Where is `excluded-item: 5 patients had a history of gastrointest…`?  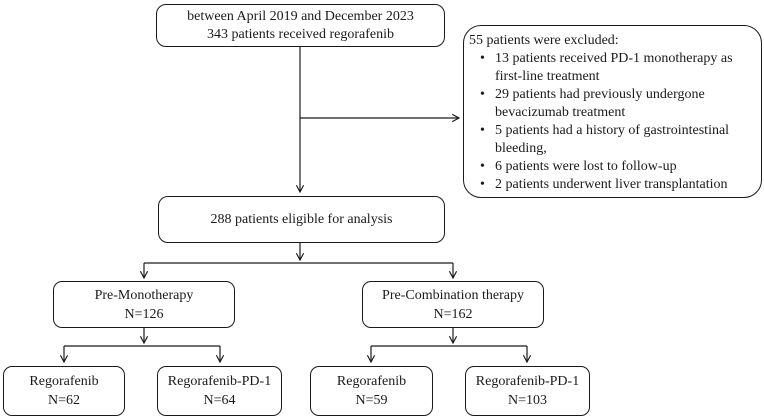
excluded-item: 5 patients had a history of gastrointest… is located at coordinates (613, 140).